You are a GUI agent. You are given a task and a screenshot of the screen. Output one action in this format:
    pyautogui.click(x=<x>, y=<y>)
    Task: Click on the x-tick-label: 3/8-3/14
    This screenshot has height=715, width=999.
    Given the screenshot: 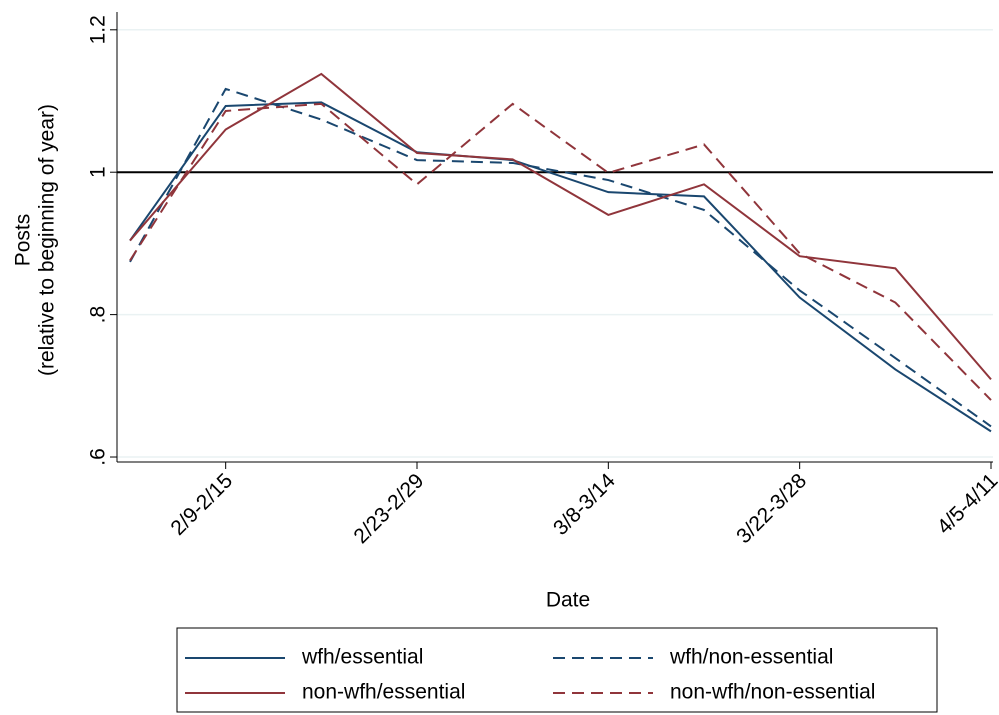 What is the action you would take?
    pyautogui.click(x=584, y=504)
    